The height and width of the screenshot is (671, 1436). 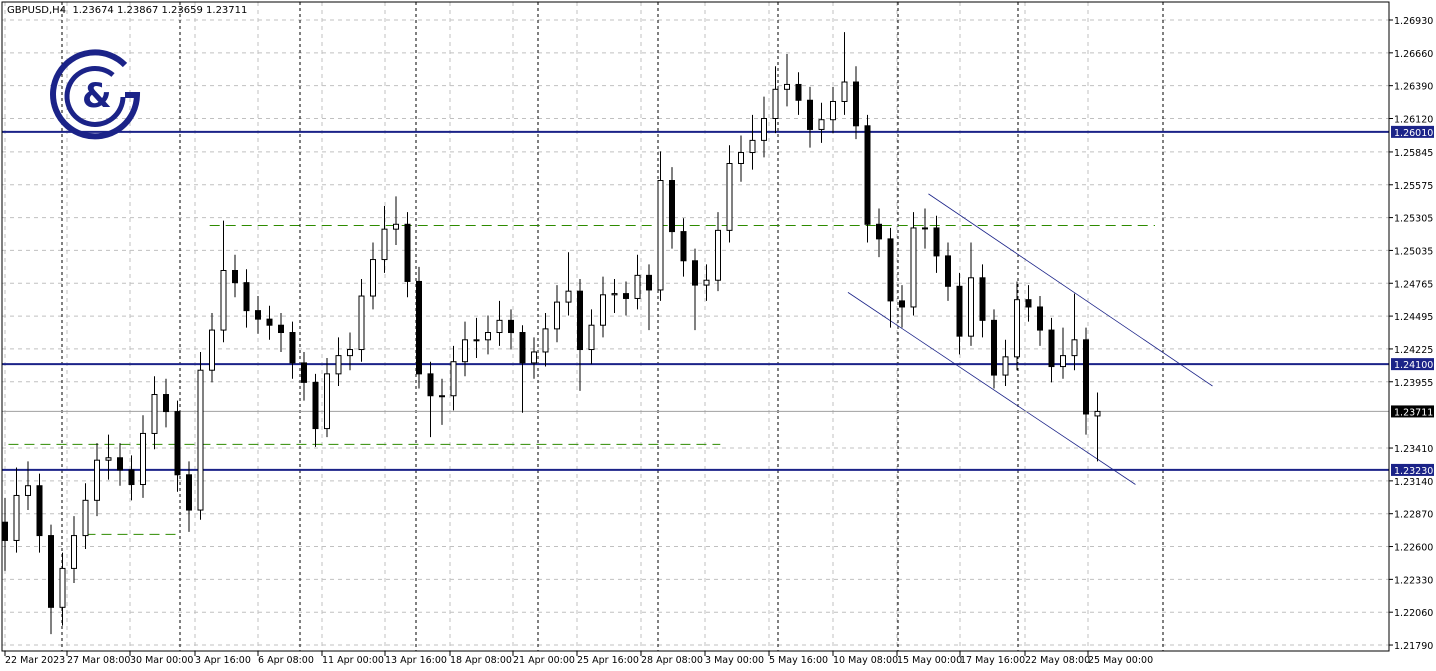 What do you see at coordinates (160, 10) in the screenshot?
I see `ohlc-readout: 1.23674 1.23867 1.23659 1.23711` at bounding box center [160, 10].